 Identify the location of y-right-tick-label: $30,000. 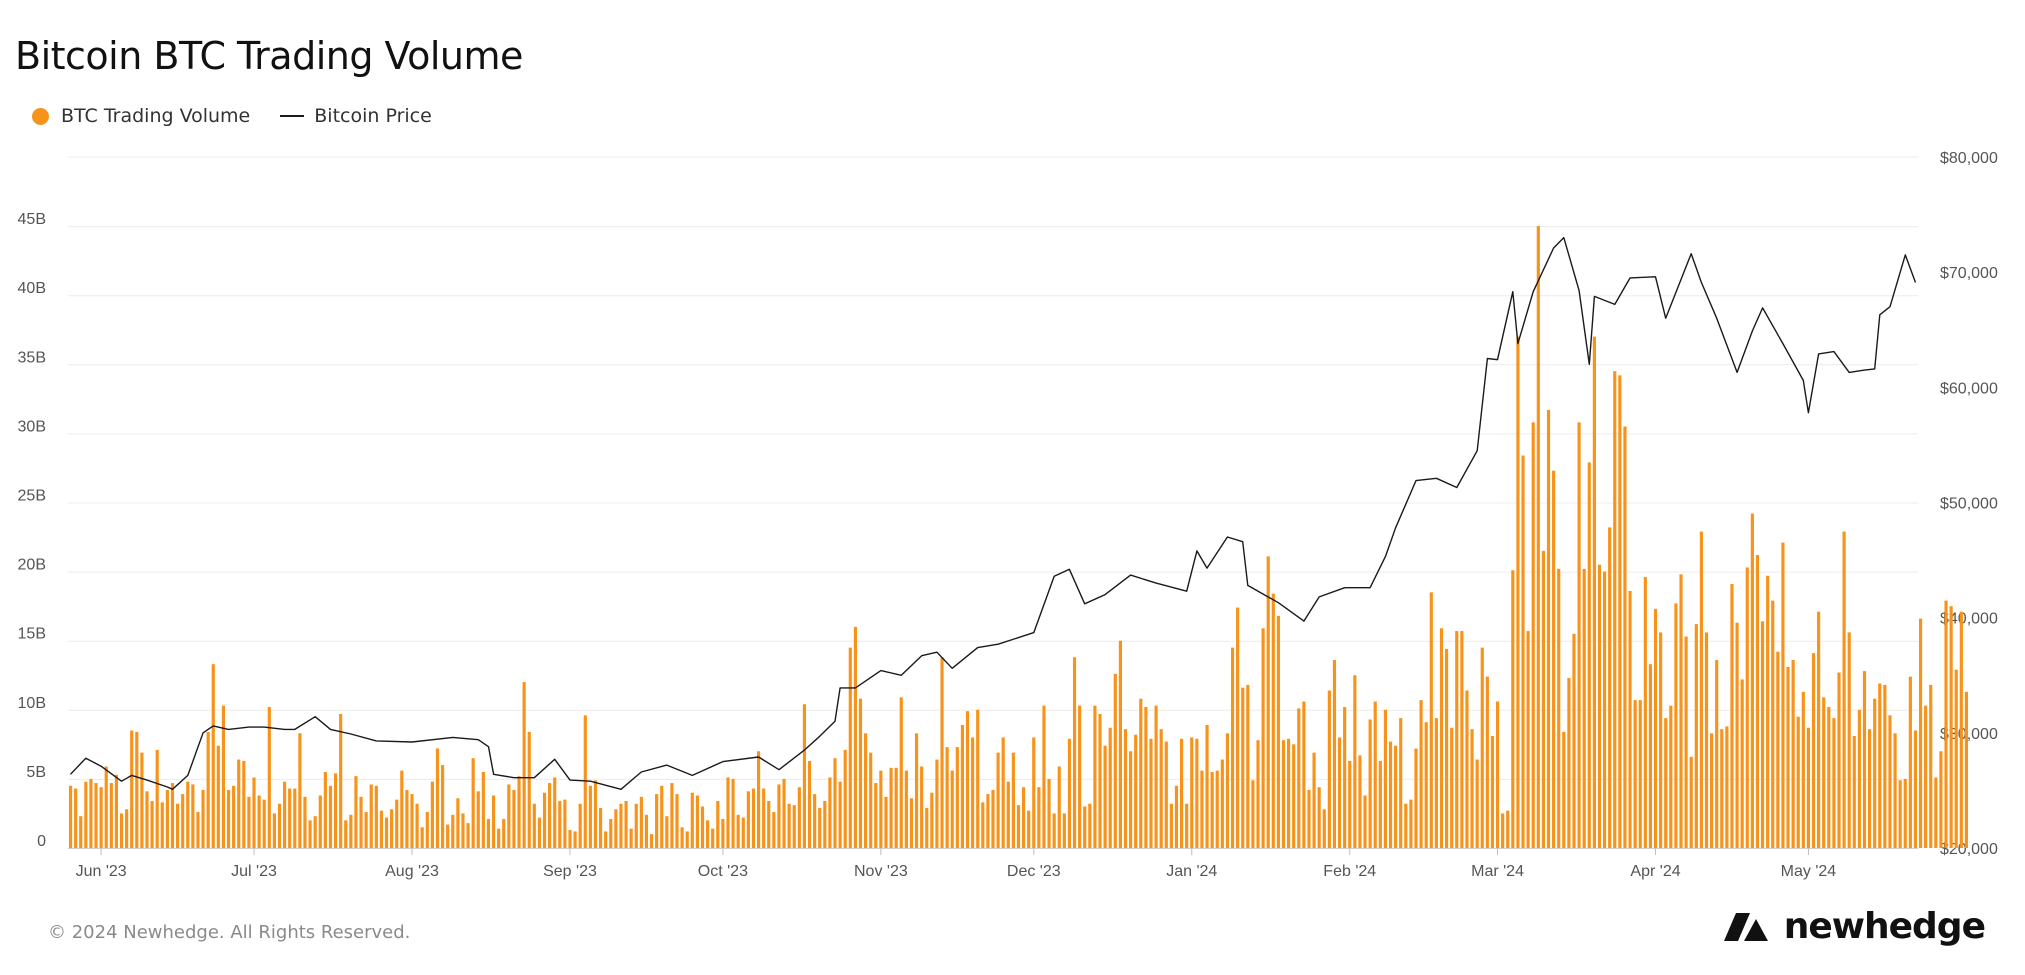
(1969, 734).